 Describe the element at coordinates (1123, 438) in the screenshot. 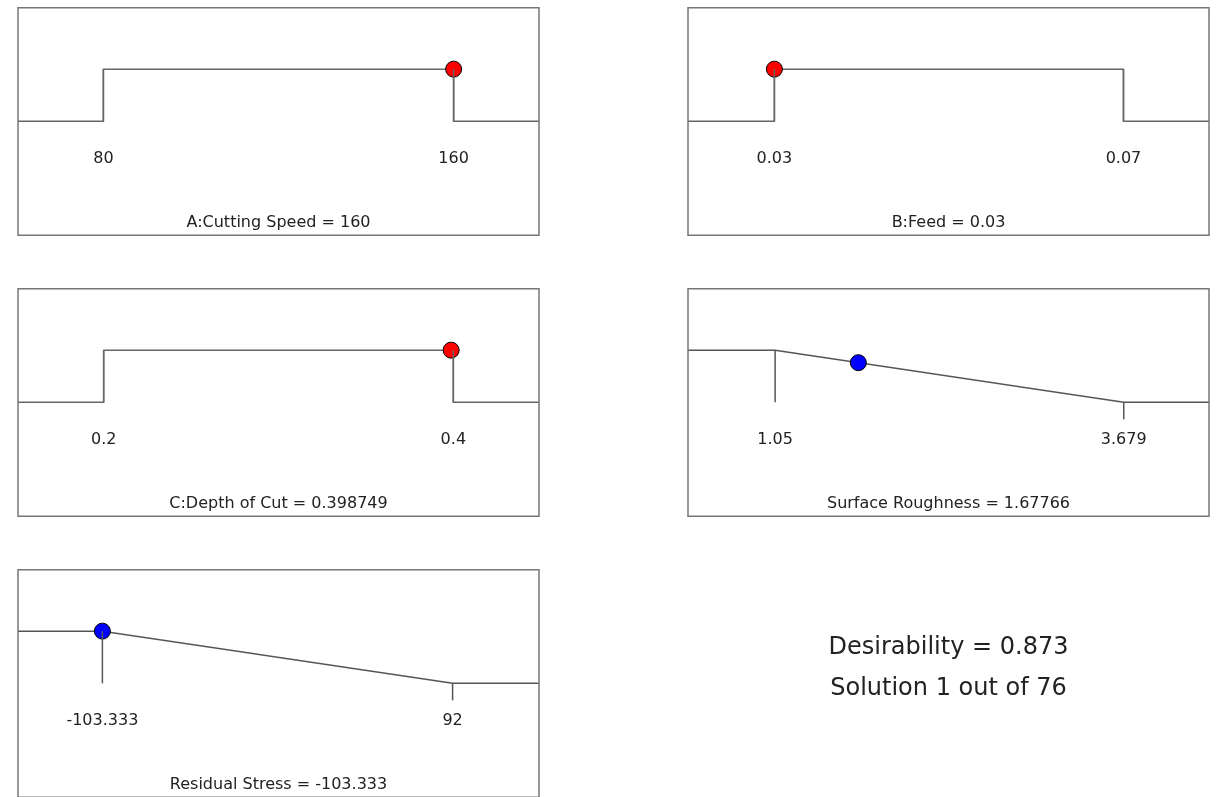

I see `x-tick-label: 3.679` at that location.